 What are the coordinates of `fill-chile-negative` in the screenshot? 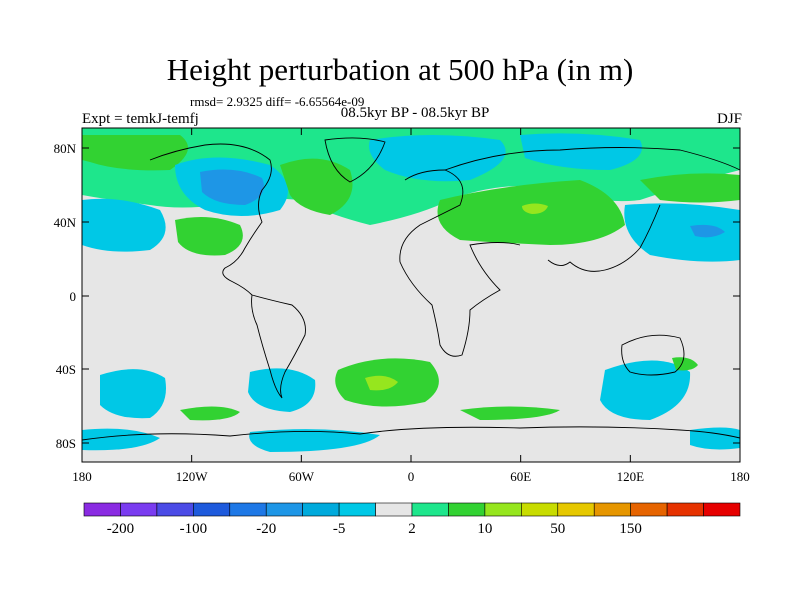 It's located at (282, 390).